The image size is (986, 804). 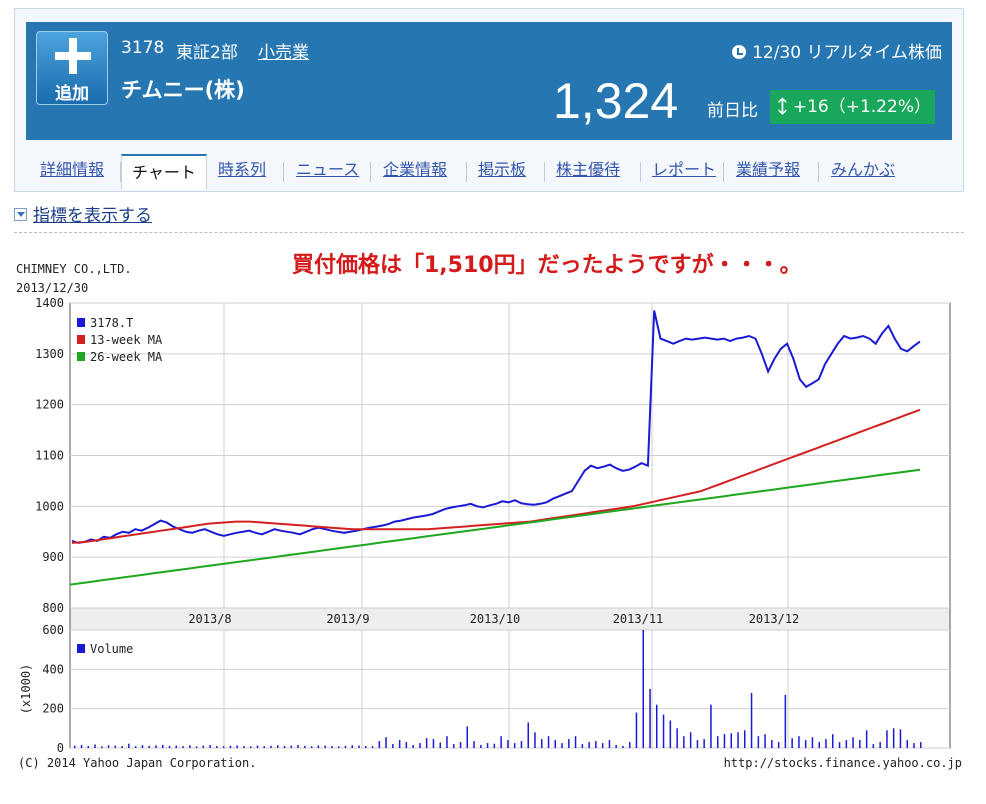 I want to click on tab-report: レポート, so click(x=684, y=169).